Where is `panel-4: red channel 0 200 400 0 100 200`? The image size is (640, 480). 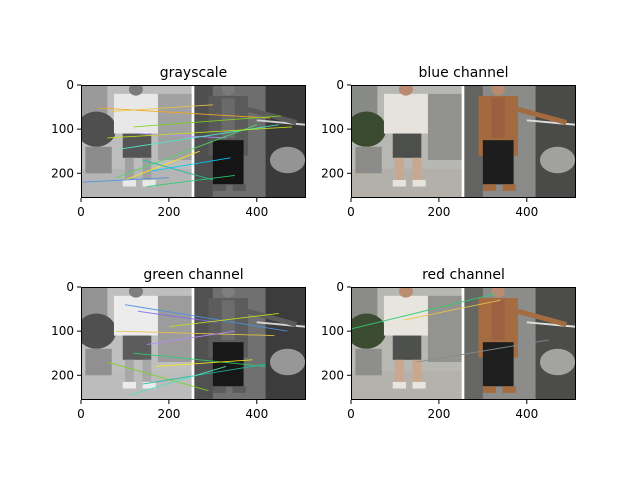
panel-4: red channel 0 200 400 0 100 200 is located at coordinates (448, 344).